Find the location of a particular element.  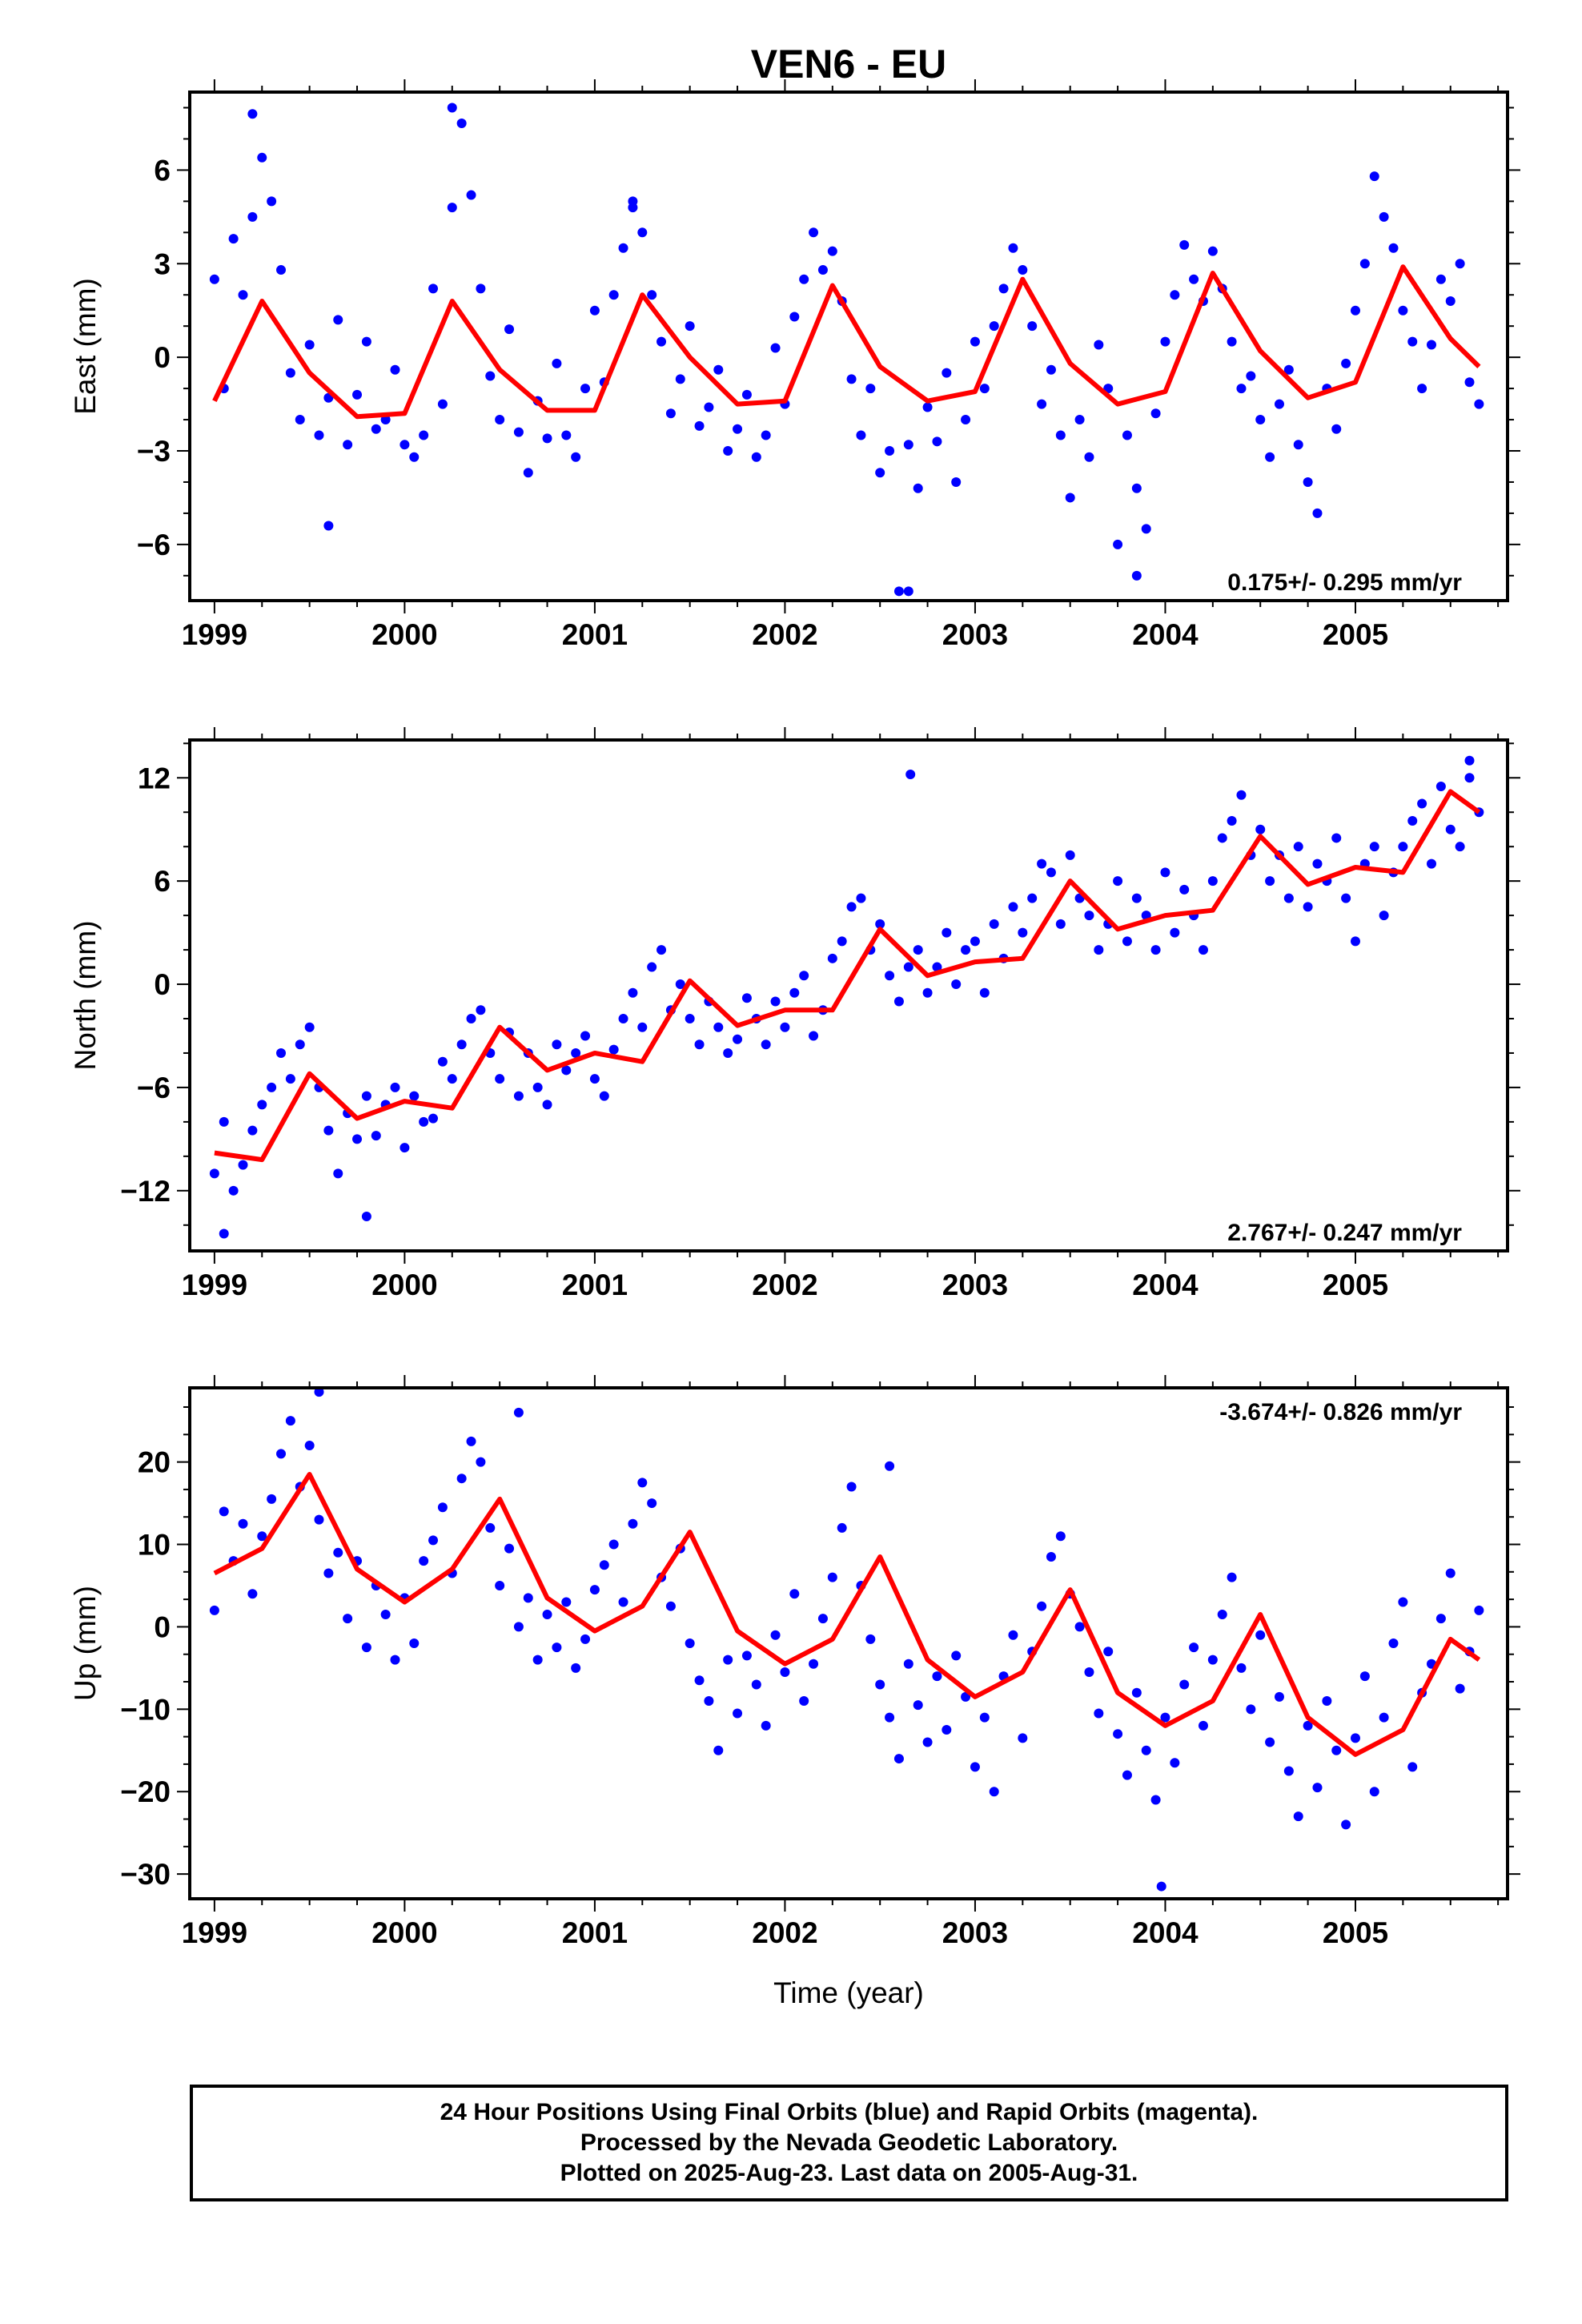

y-tick-label: −10 is located at coordinates (145, 1709).